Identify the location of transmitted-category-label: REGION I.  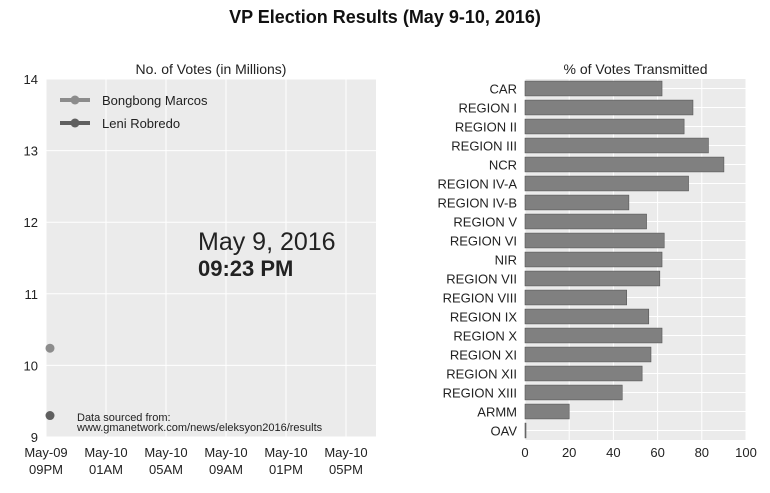
(487, 108).